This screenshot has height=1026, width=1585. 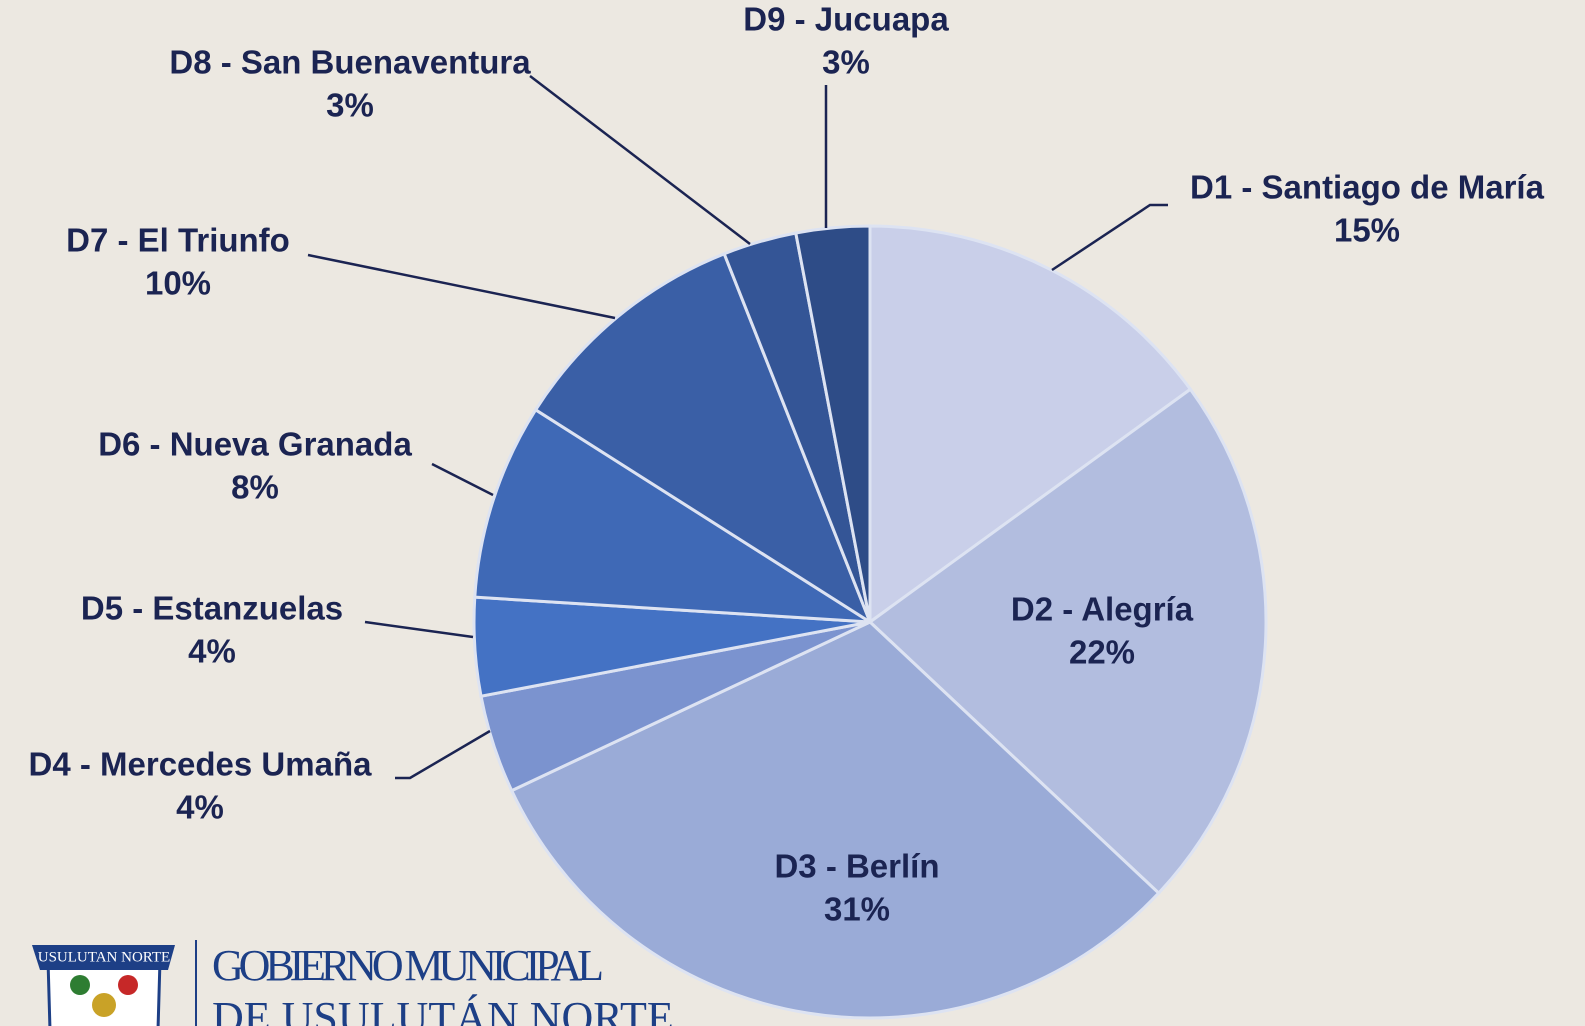 I want to click on slice-label: D8 - San Buenaventura, so click(x=350, y=62).